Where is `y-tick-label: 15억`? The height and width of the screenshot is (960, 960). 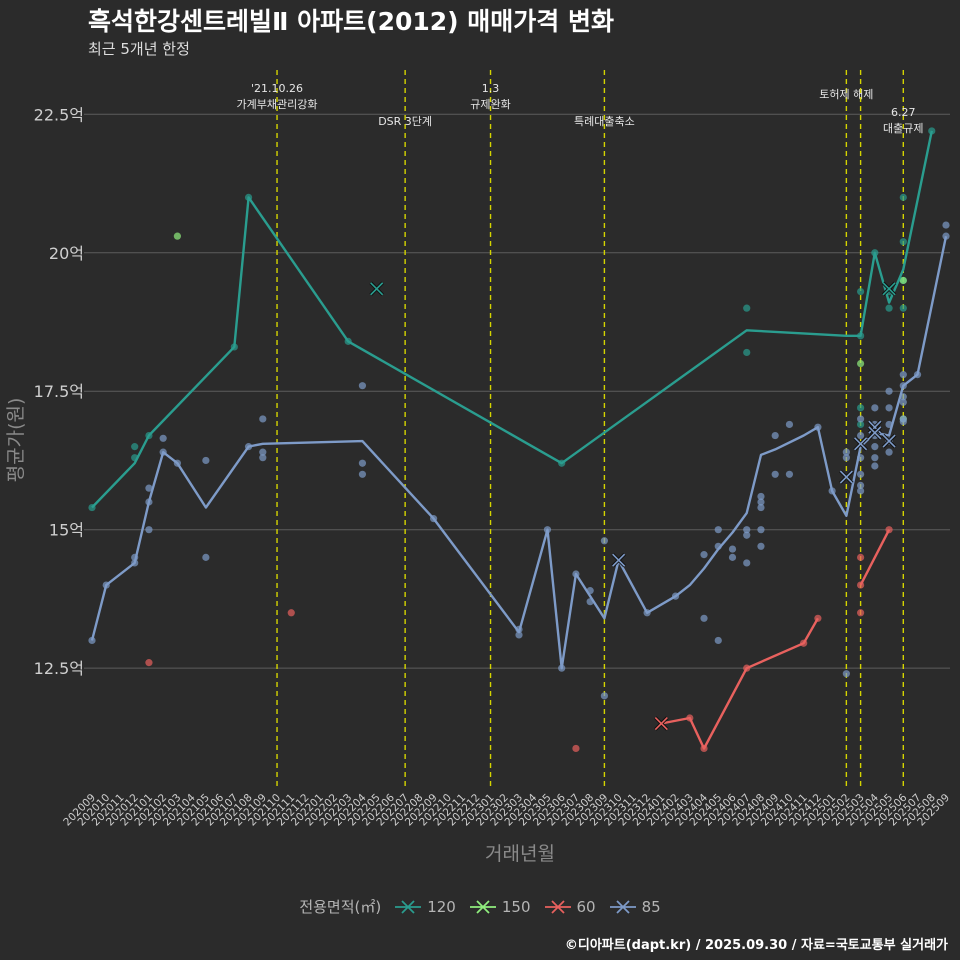 y-tick-label: 15억 is located at coordinates (66, 530).